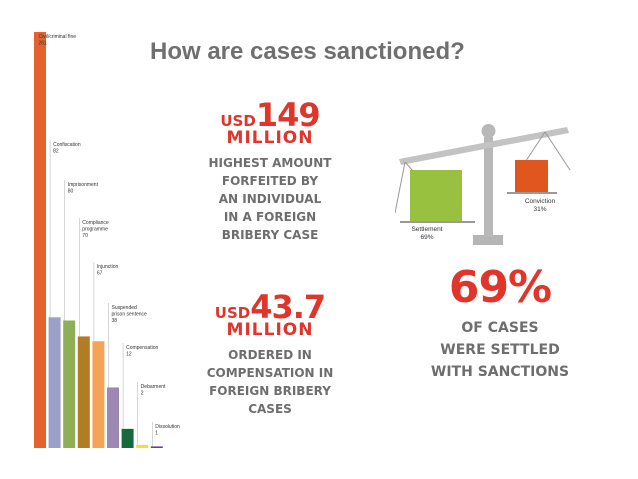 This screenshot has width=638, height=479. Describe the element at coordinates (67, 145) in the screenshot. I see `bar-category-label: Confiscation` at that location.